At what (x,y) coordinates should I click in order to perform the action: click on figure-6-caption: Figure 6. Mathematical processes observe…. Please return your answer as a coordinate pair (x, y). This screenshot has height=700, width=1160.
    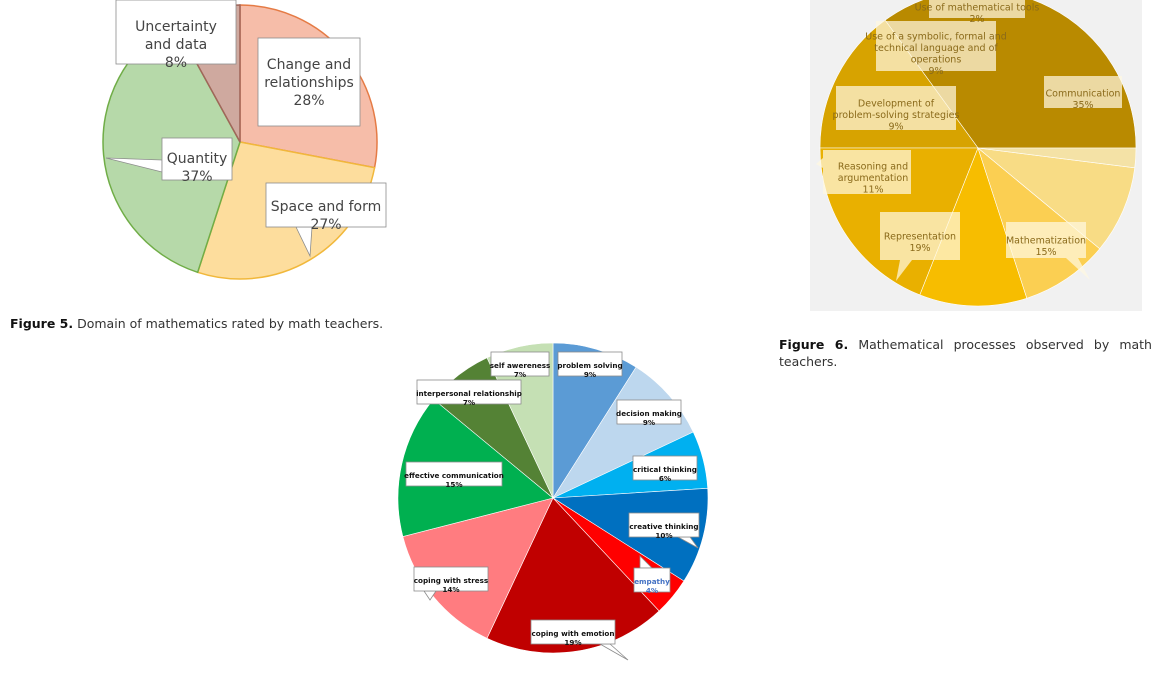
    Looking at the image, I should click on (965, 353).